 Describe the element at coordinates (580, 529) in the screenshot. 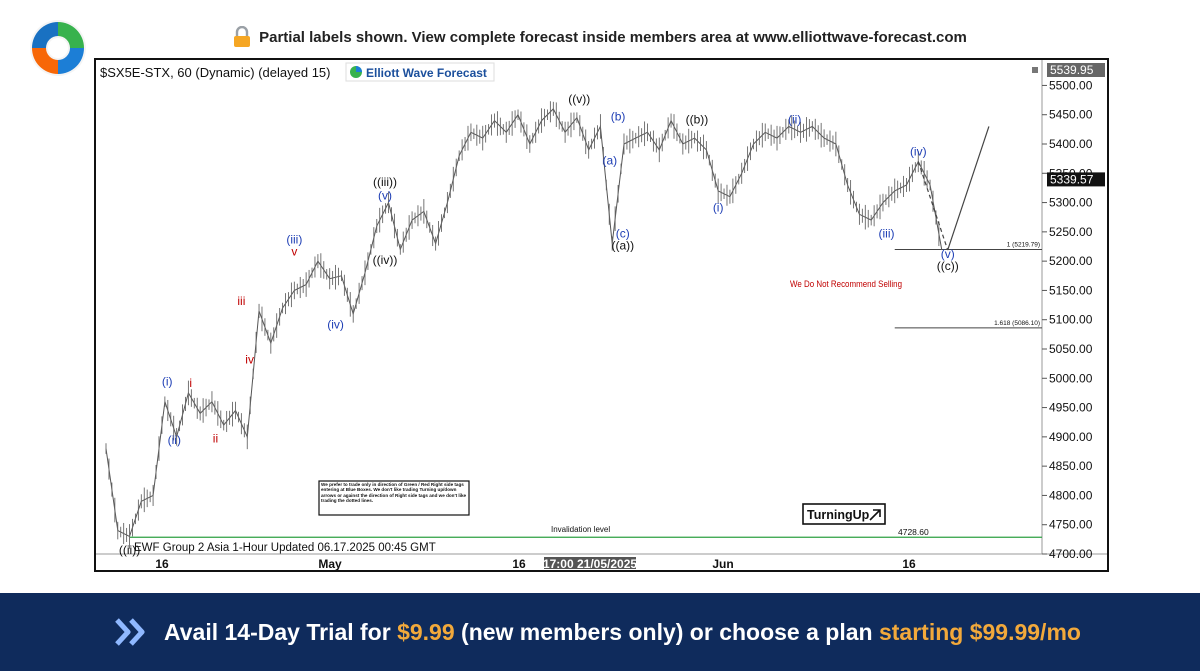

I see `invalidation-label: Invalidation level` at that location.